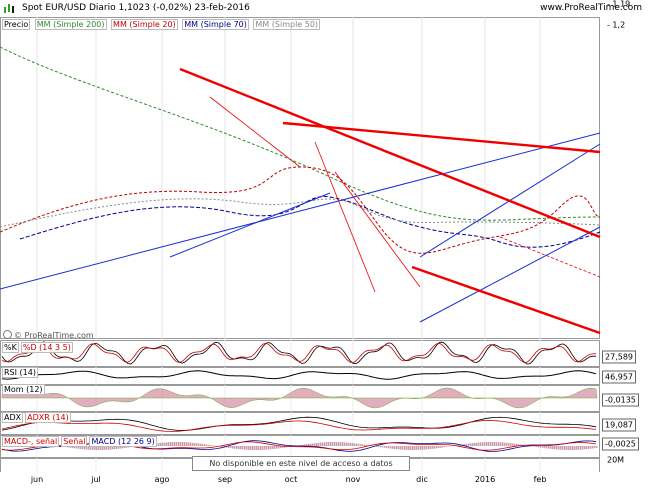  I want to click on copyright: © ProRealTime.com, so click(48, 335).